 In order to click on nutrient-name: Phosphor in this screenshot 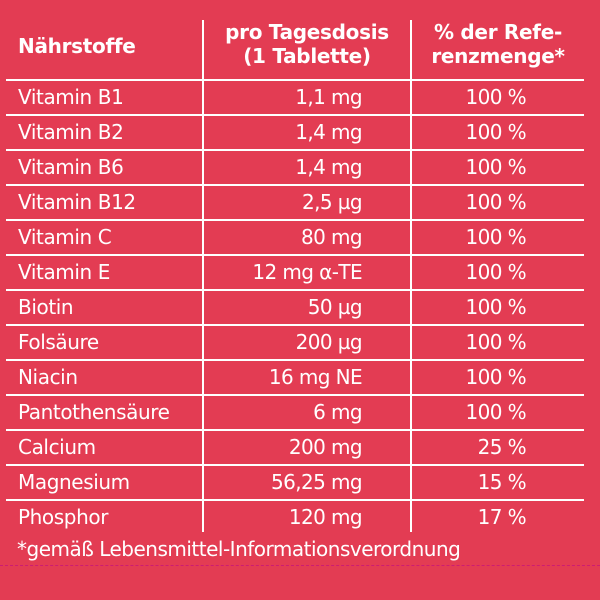, I will do `click(63, 517)`.